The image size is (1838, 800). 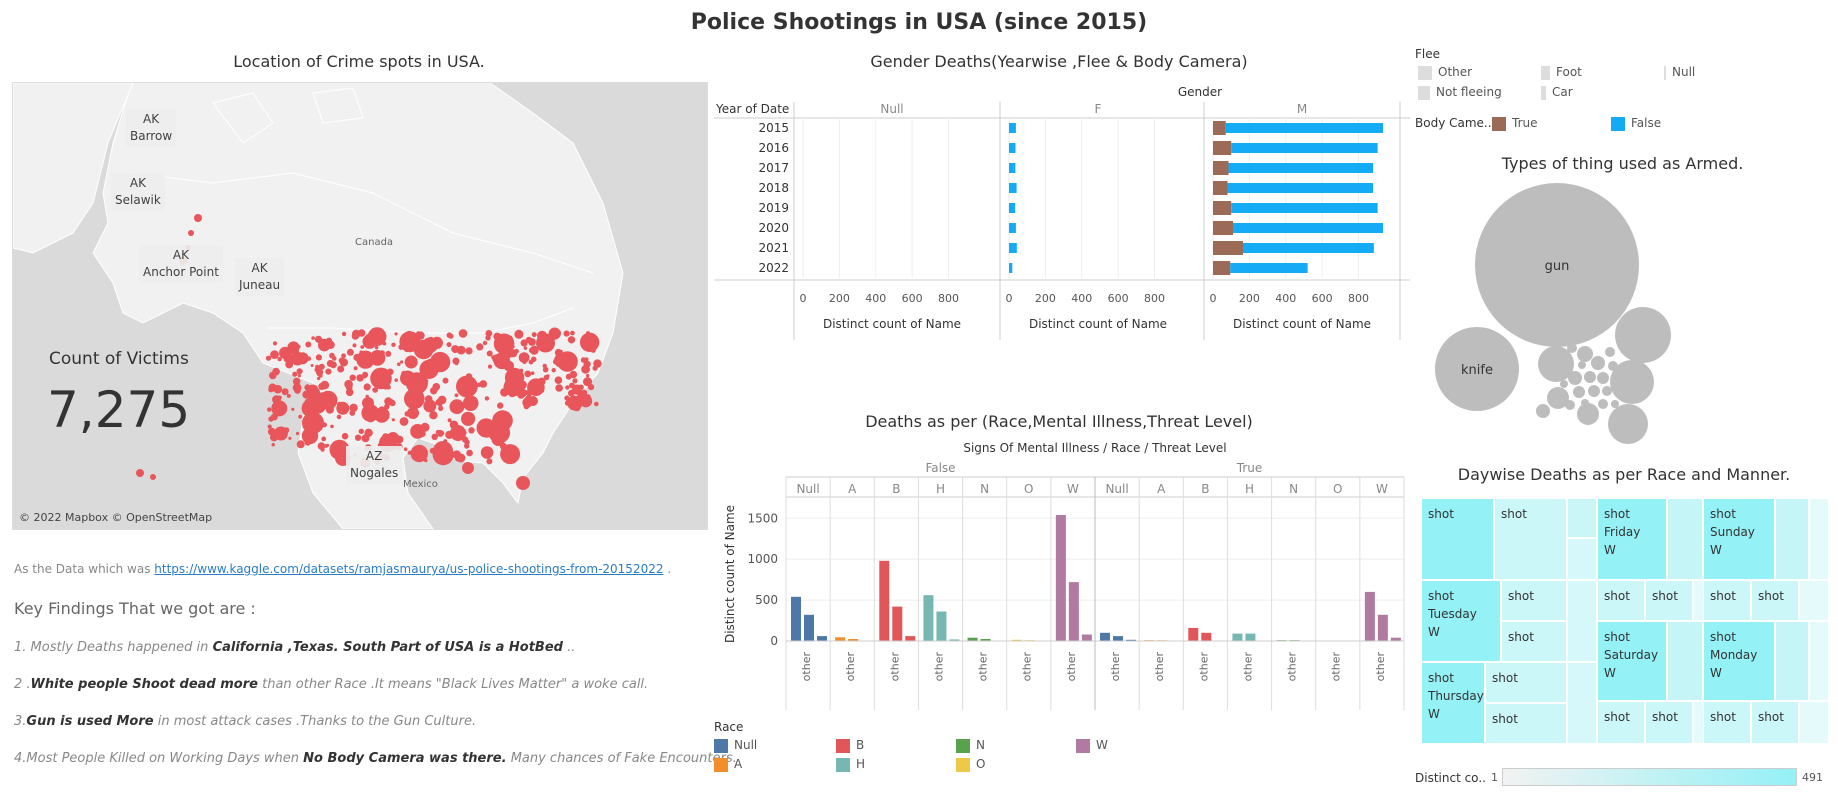 I want to click on bar-true-2015, so click(x=1219, y=128).